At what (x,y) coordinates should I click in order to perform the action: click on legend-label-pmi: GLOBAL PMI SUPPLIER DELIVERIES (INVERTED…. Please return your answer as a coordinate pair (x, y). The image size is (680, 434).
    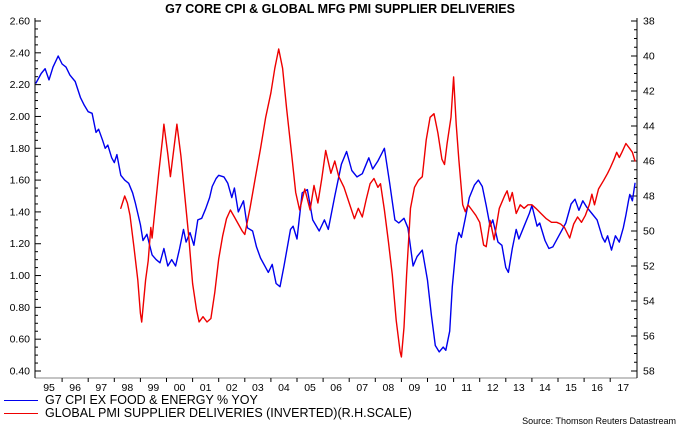
    Looking at the image, I should click on (228, 413).